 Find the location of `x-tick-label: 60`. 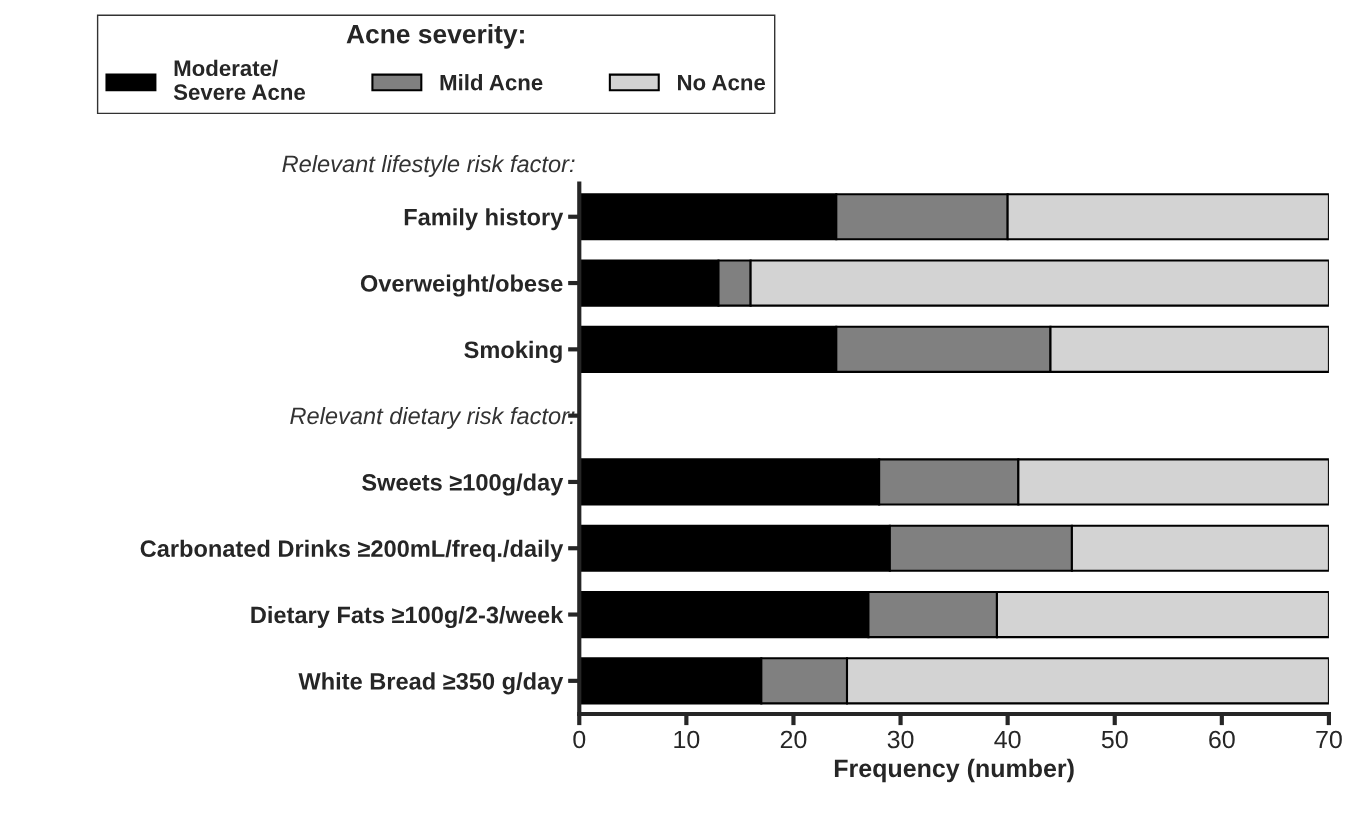

x-tick-label: 60 is located at coordinates (1222, 739).